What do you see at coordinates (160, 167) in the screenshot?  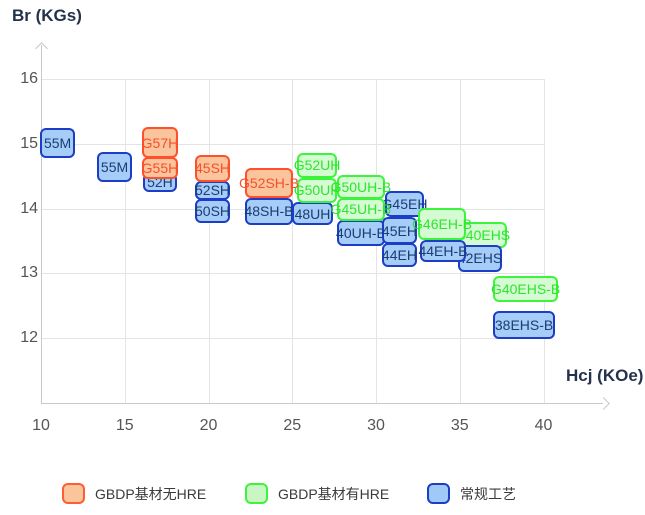 I see `data-point-g55h: G55H` at bounding box center [160, 167].